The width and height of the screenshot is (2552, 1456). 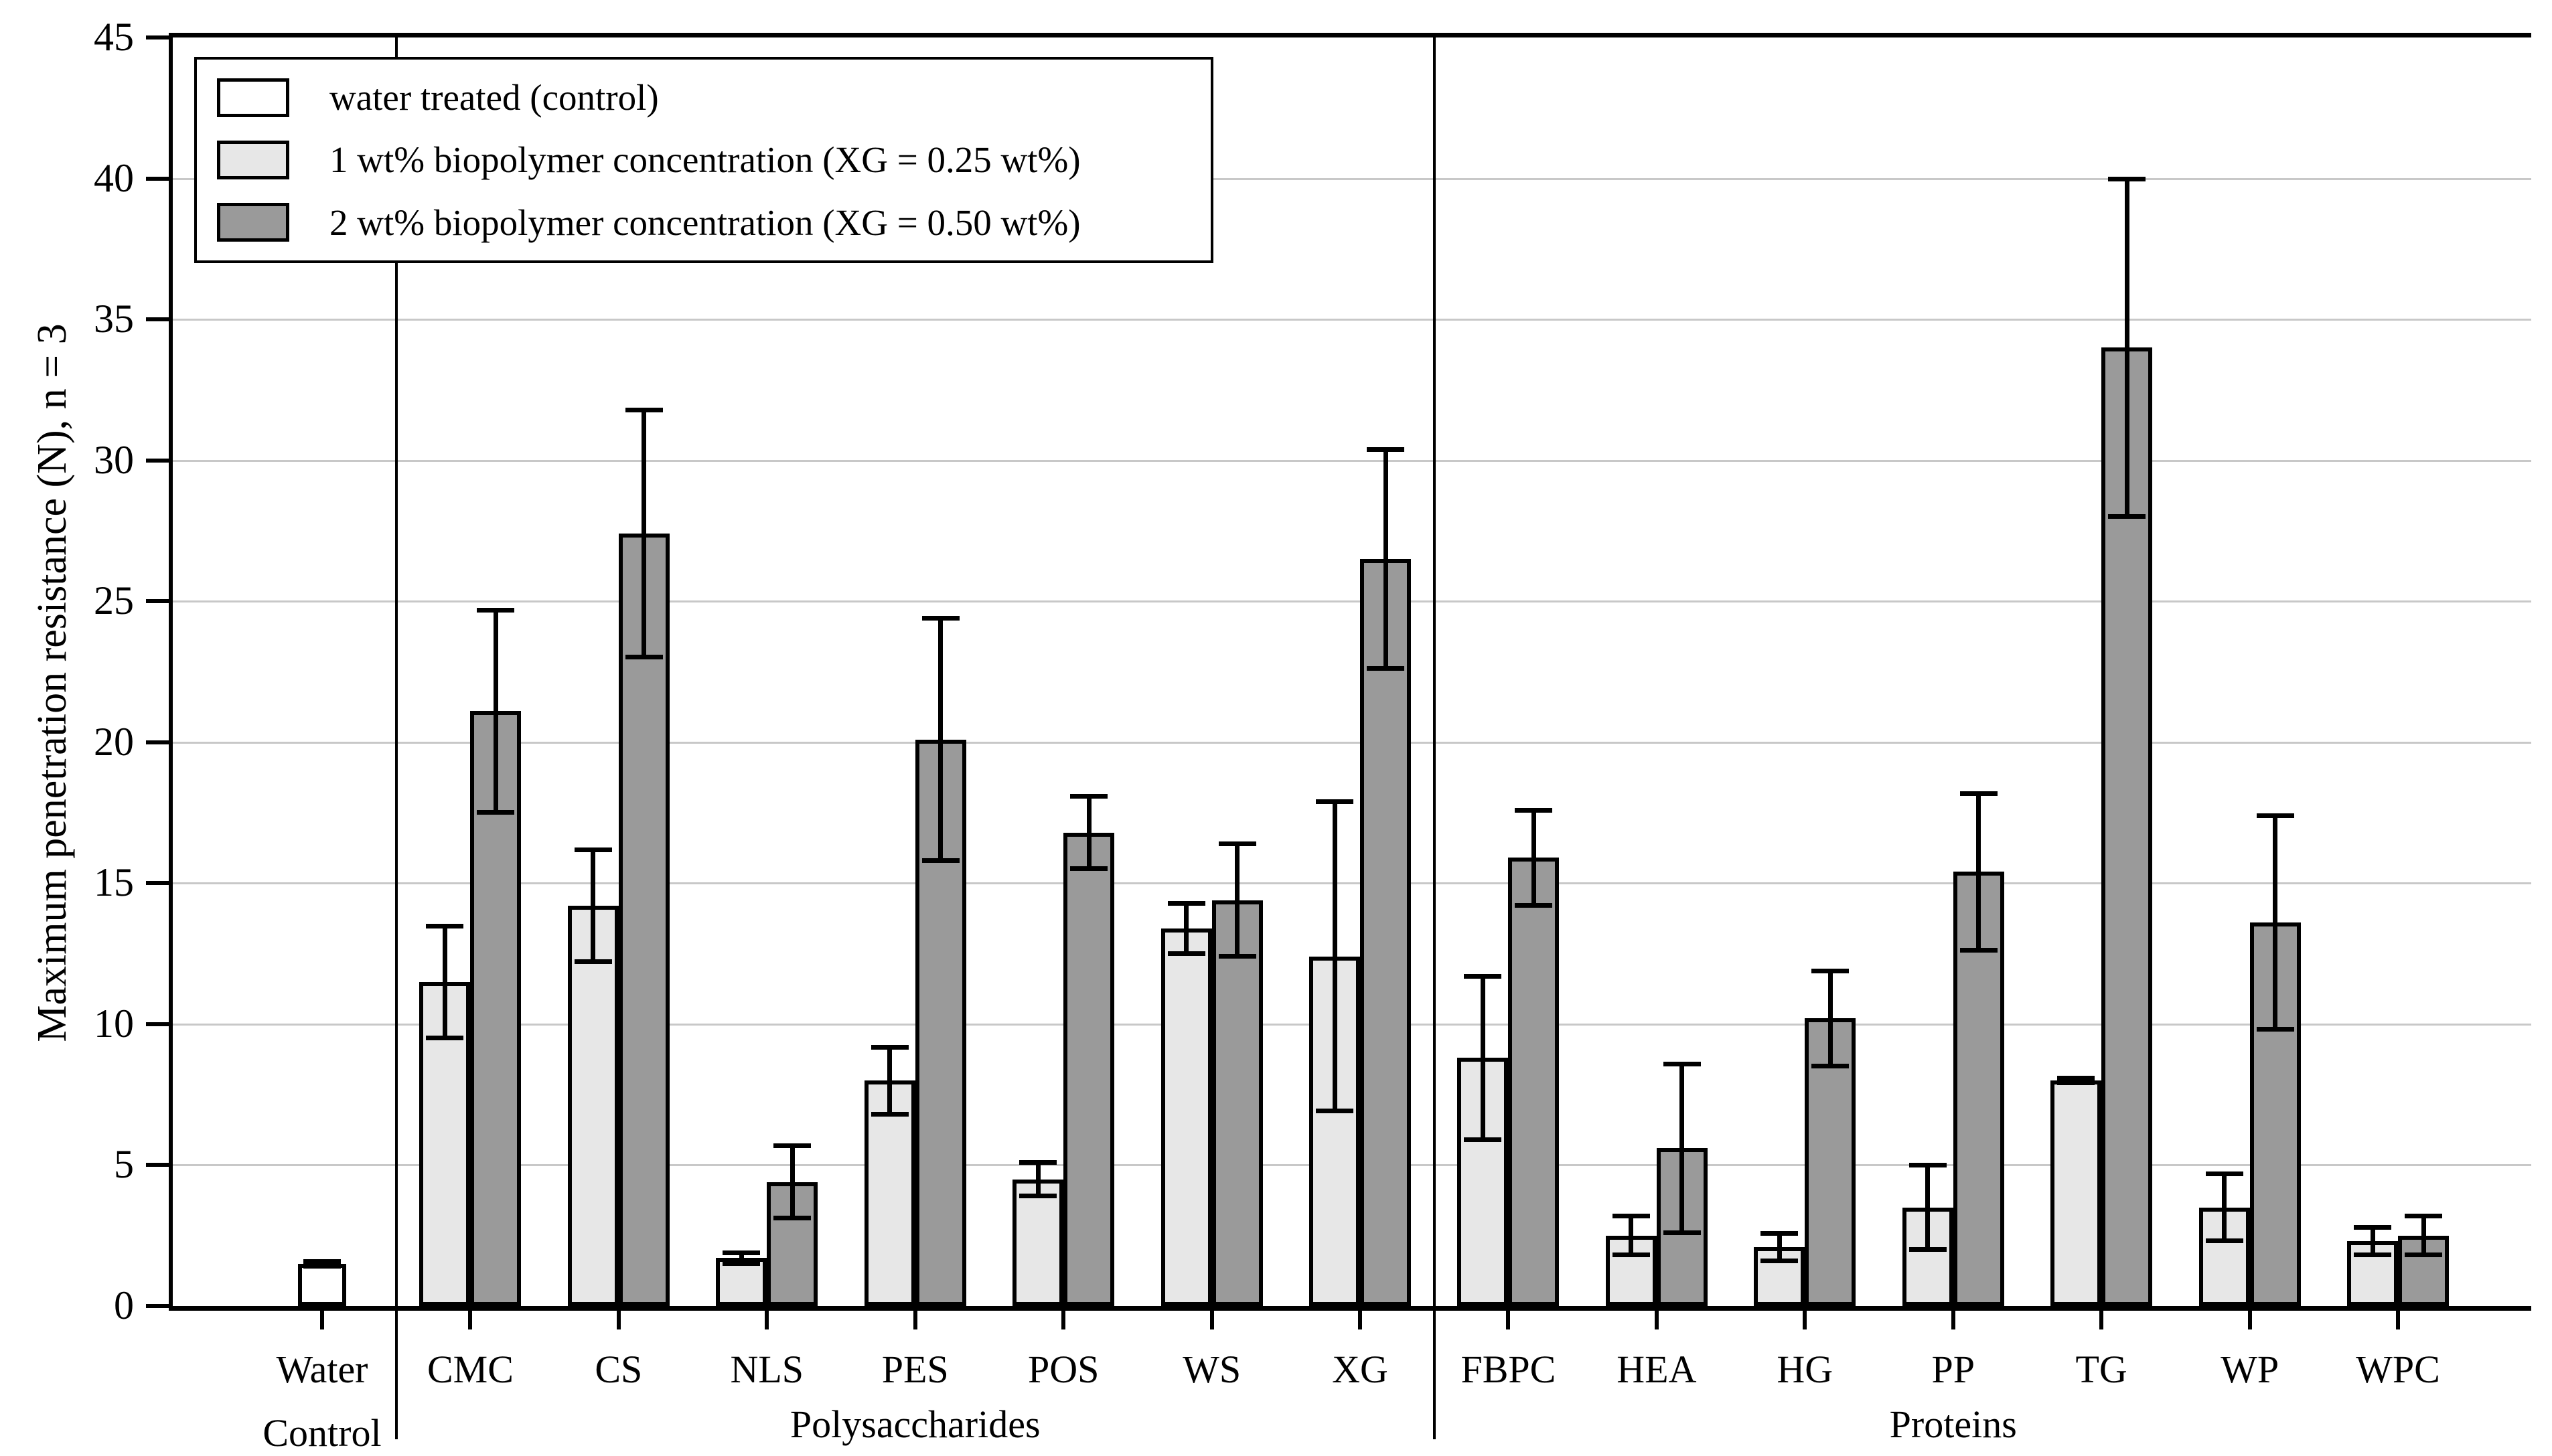 What do you see at coordinates (1237, 1103) in the screenshot?
I see `bar-WS-c2` at bounding box center [1237, 1103].